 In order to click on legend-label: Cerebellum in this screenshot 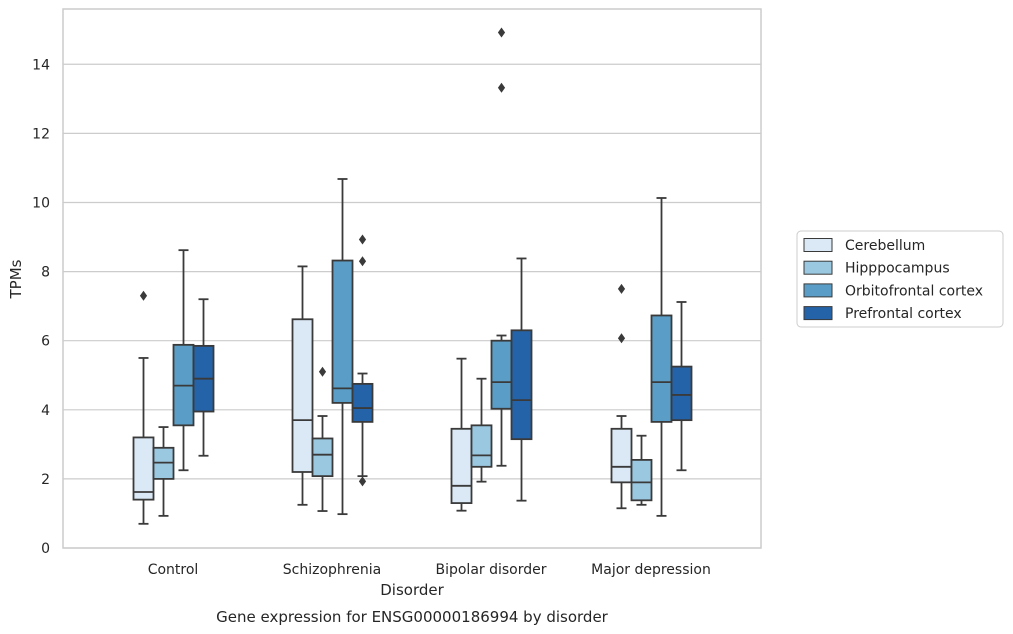, I will do `click(885, 246)`.